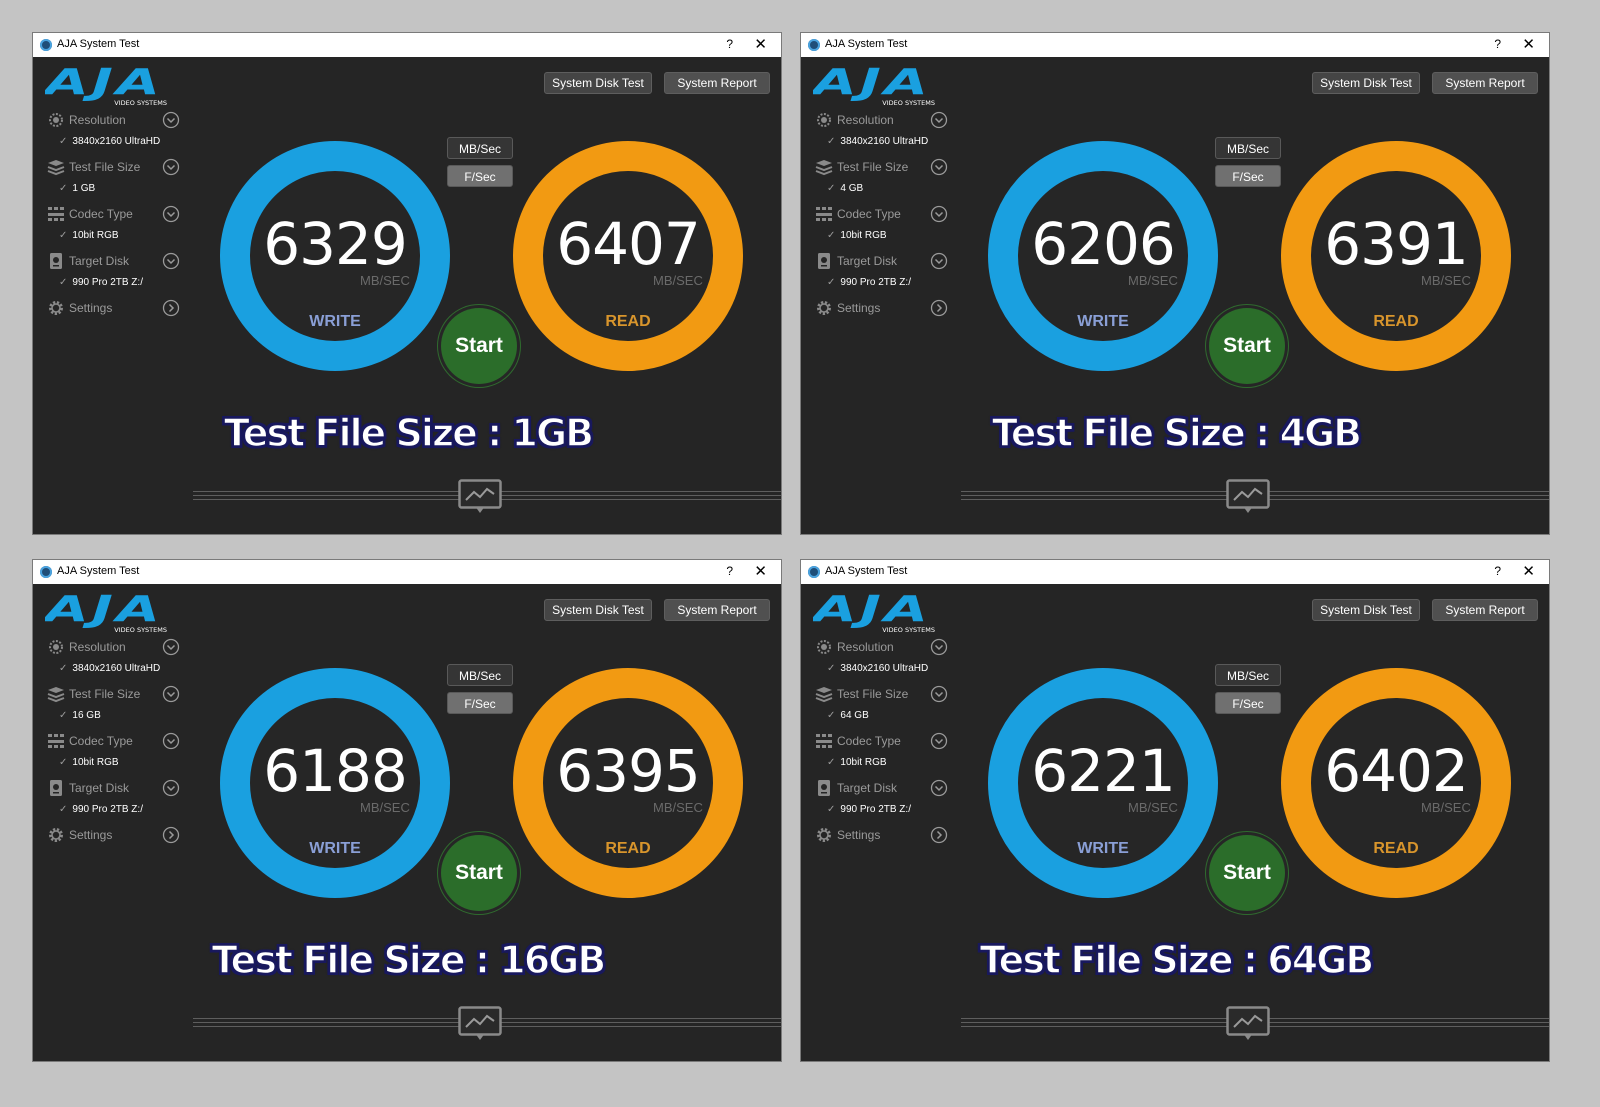 This screenshot has height=1107, width=1600. Describe the element at coordinates (56, 308) in the screenshot. I see `gear-icon` at that location.